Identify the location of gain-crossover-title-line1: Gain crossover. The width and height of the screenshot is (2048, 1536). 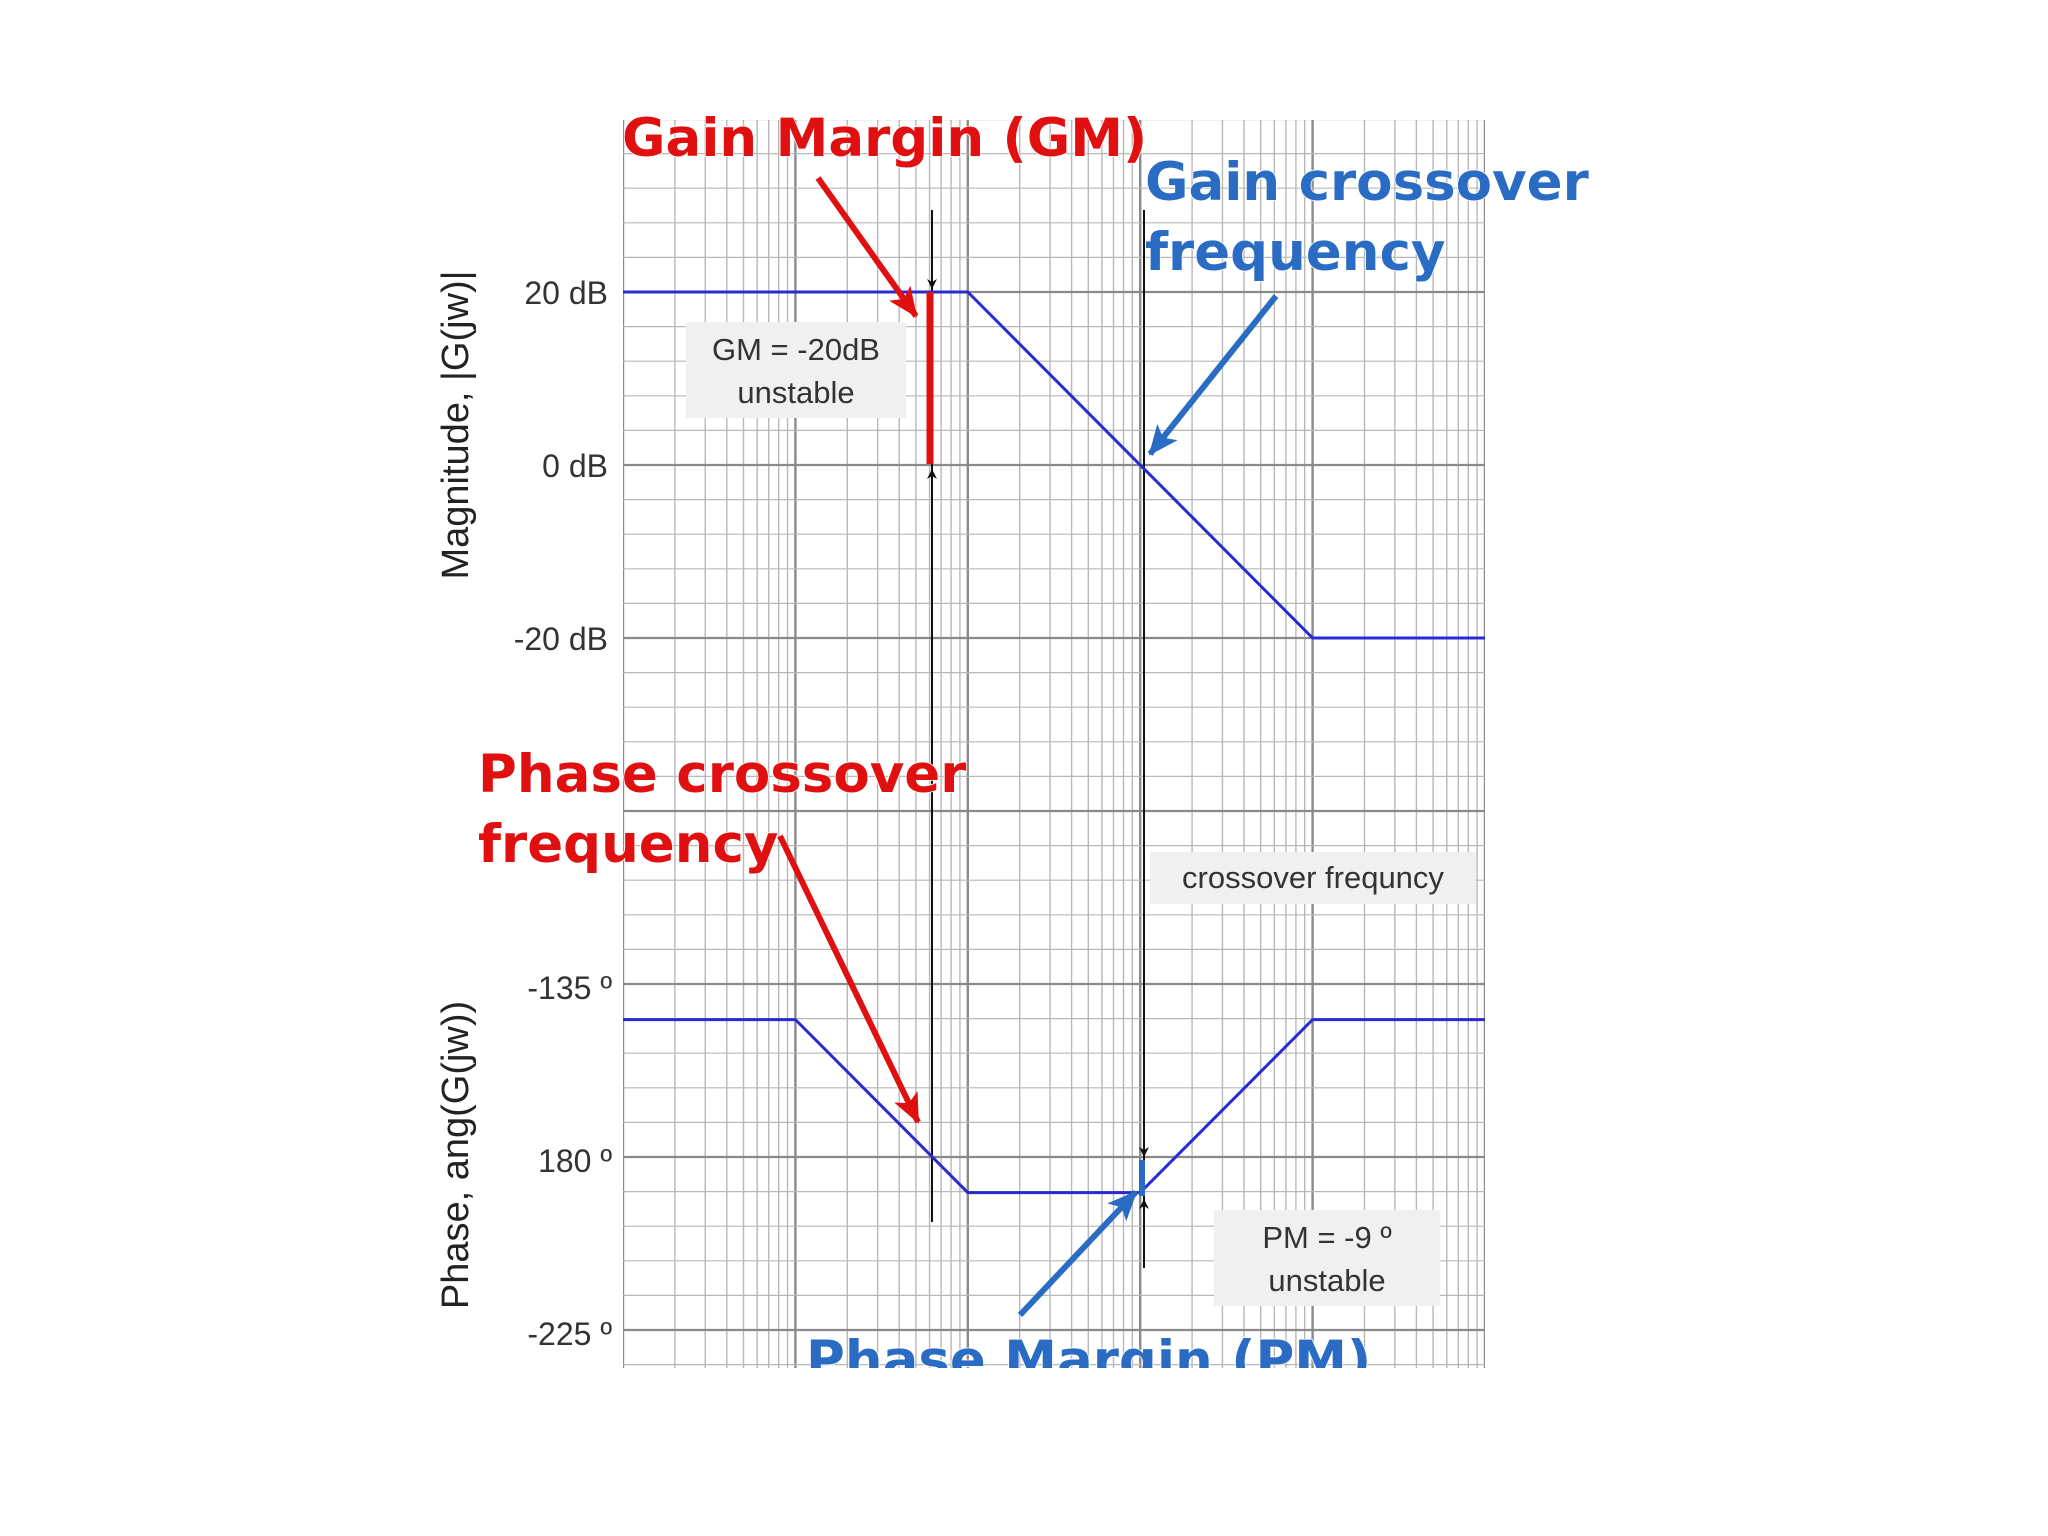
(1367, 182).